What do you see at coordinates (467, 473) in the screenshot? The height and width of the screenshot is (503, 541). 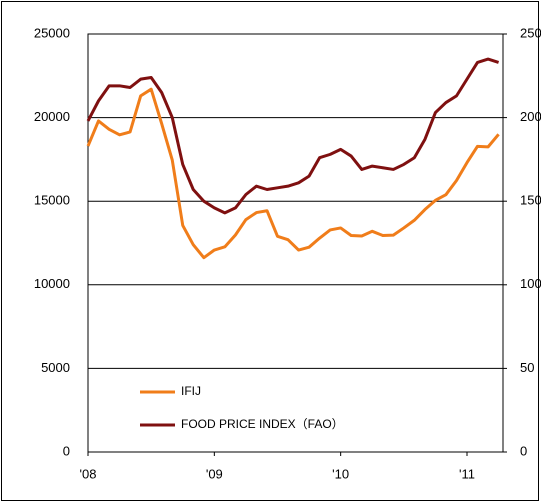 I see `x-tick-label: '11` at bounding box center [467, 473].